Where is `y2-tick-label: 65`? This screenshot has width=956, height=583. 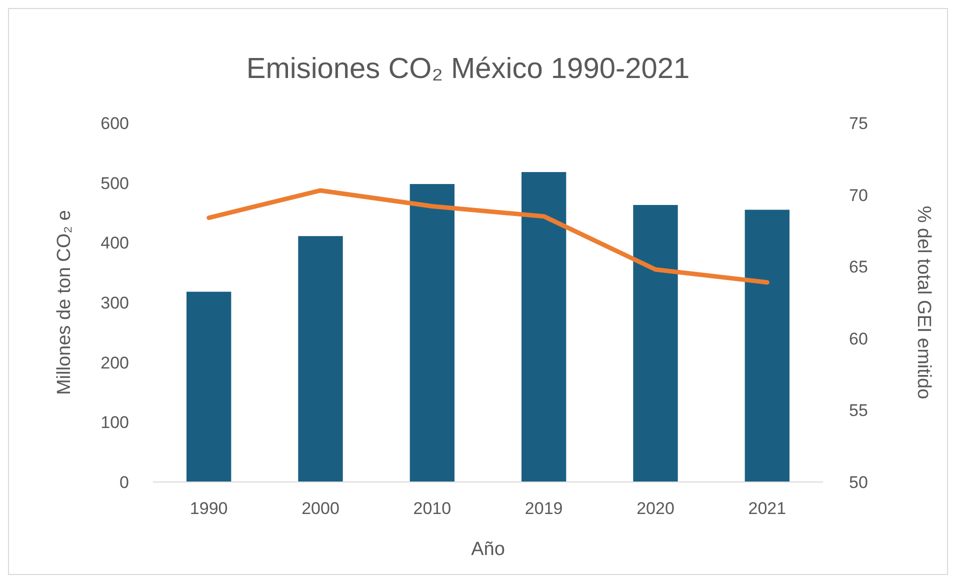
y2-tick-label: 65 is located at coordinates (858, 267).